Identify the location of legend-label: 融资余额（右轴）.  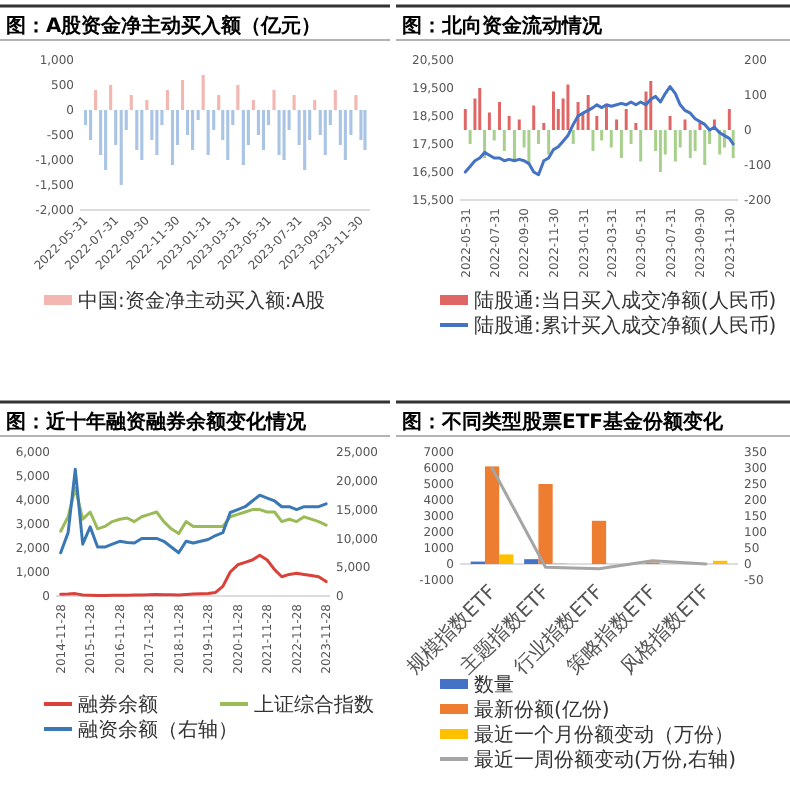
(158, 730).